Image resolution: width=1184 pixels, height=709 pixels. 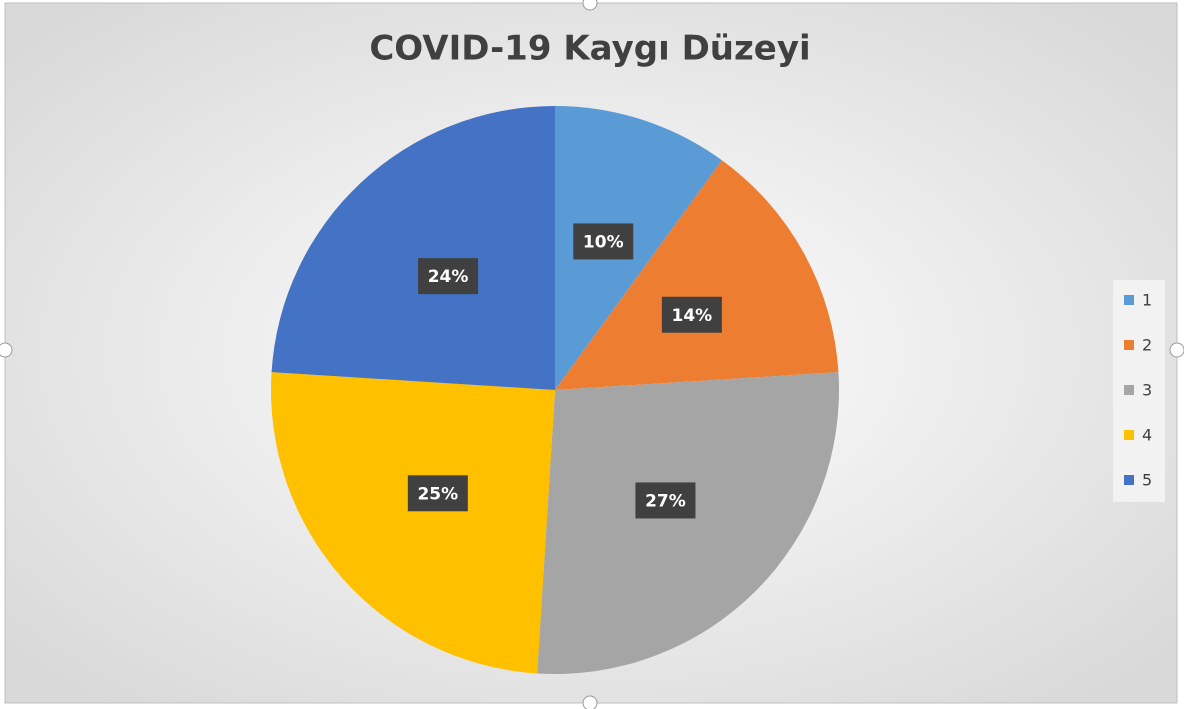 What do you see at coordinates (1147, 435) in the screenshot?
I see `legend-label: 4` at bounding box center [1147, 435].